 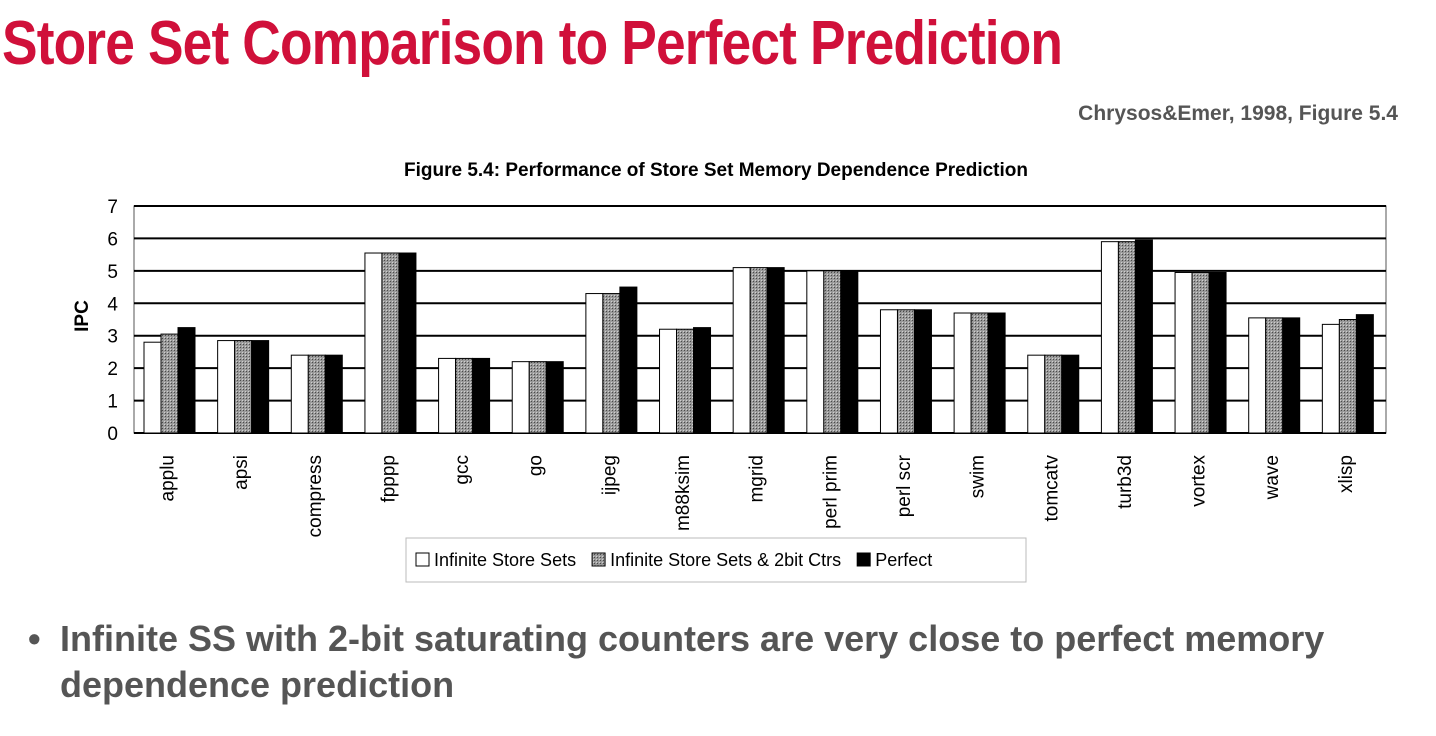 What do you see at coordinates (904, 485) in the screenshot?
I see `x-tick-label: perl scr` at bounding box center [904, 485].